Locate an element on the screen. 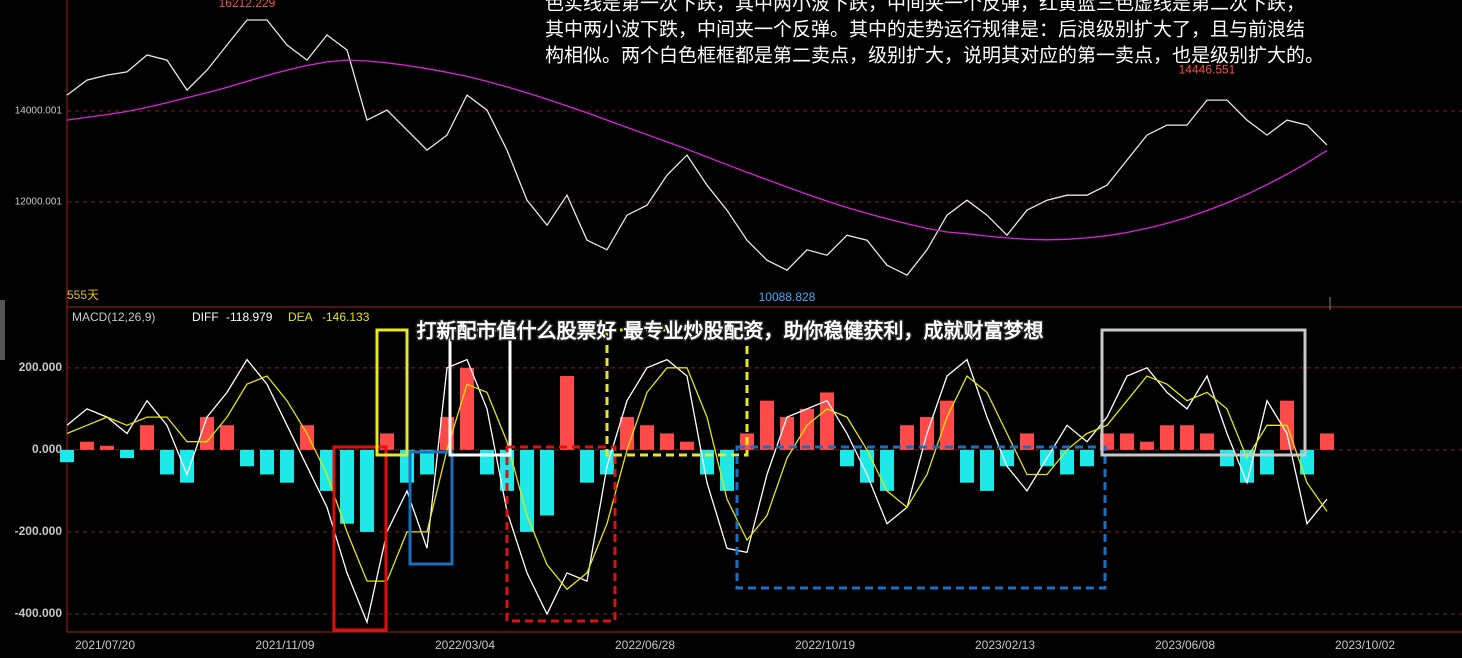 Image resolution: width=1462 pixels, height=658 pixels. x-tick-label: 2022/10/19 is located at coordinates (825, 645).